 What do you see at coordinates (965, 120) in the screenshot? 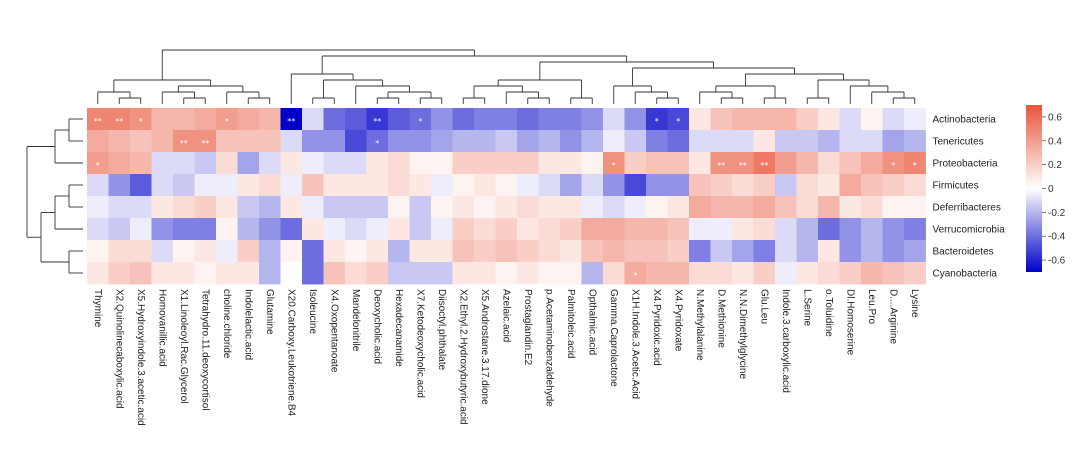
I see `row-label: Actinobacteria` at bounding box center [965, 120].